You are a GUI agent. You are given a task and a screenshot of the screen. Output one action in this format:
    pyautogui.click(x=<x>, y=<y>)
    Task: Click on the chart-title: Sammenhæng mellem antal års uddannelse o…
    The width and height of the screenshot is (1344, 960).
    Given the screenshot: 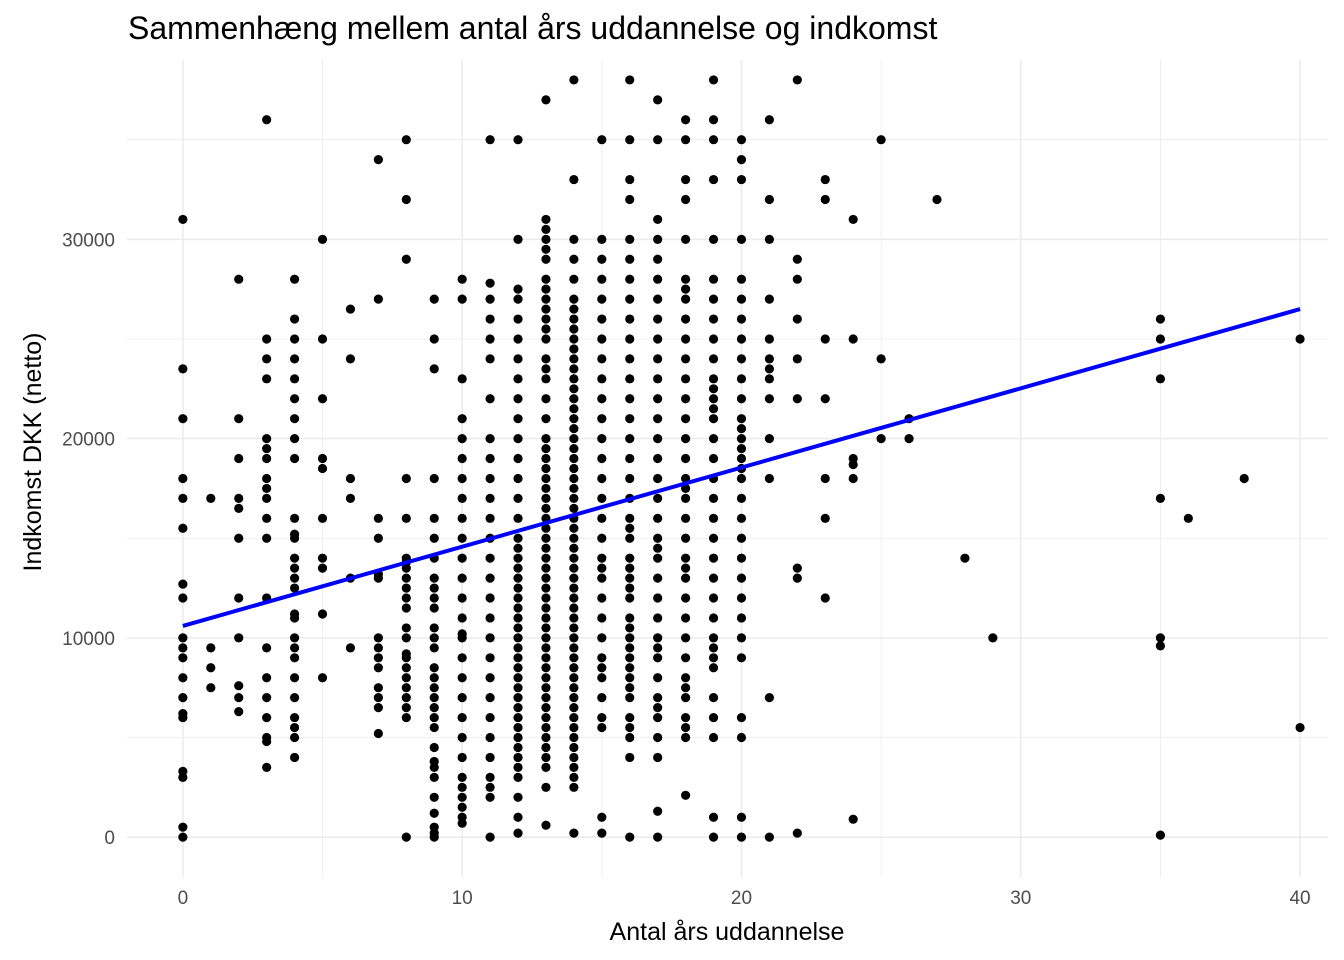 What is the action you would take?
    pyautogui.click(x=533, y=28)
    